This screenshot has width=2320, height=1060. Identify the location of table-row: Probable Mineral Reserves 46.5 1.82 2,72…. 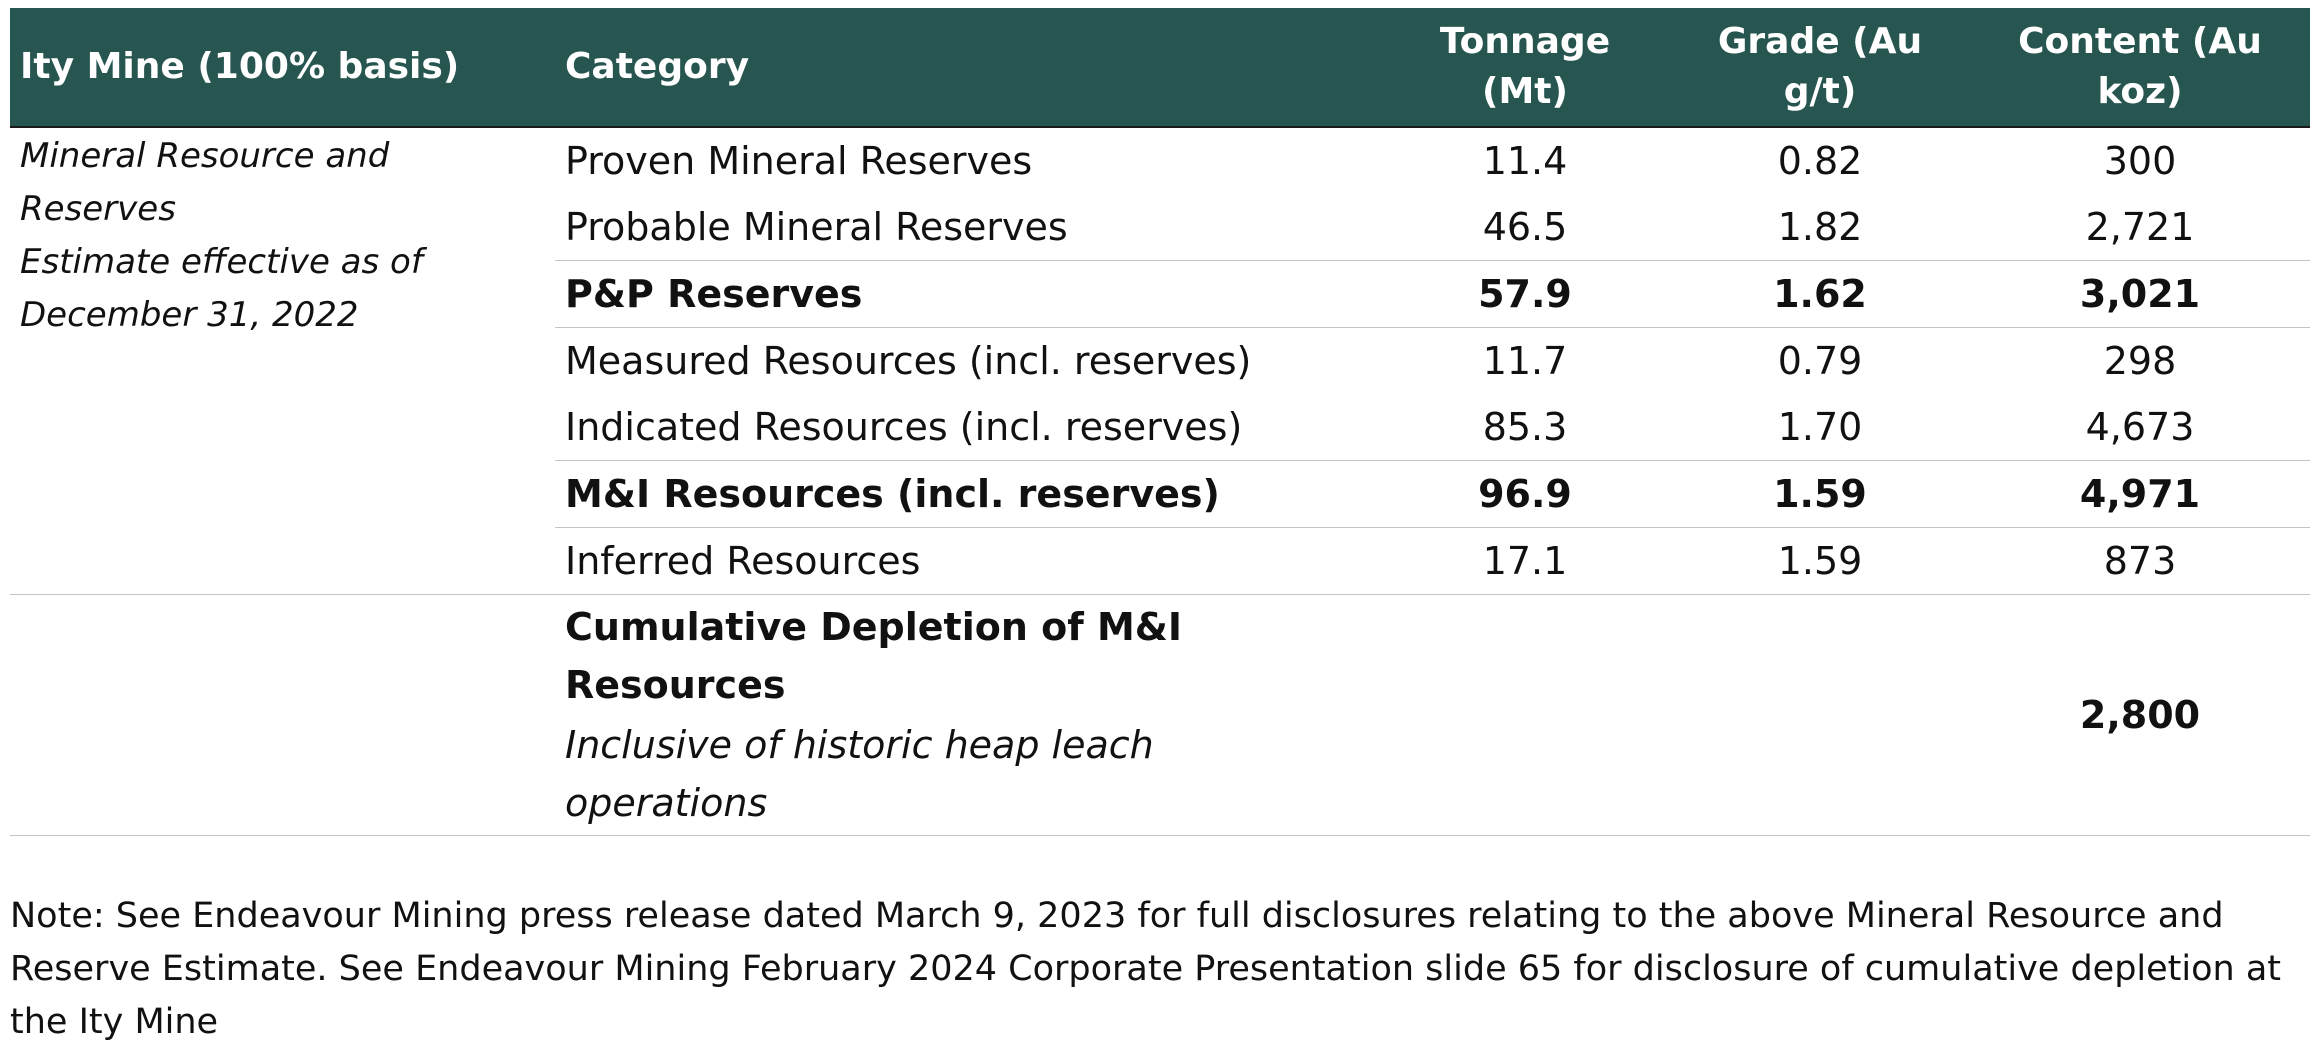
(1160, 227).